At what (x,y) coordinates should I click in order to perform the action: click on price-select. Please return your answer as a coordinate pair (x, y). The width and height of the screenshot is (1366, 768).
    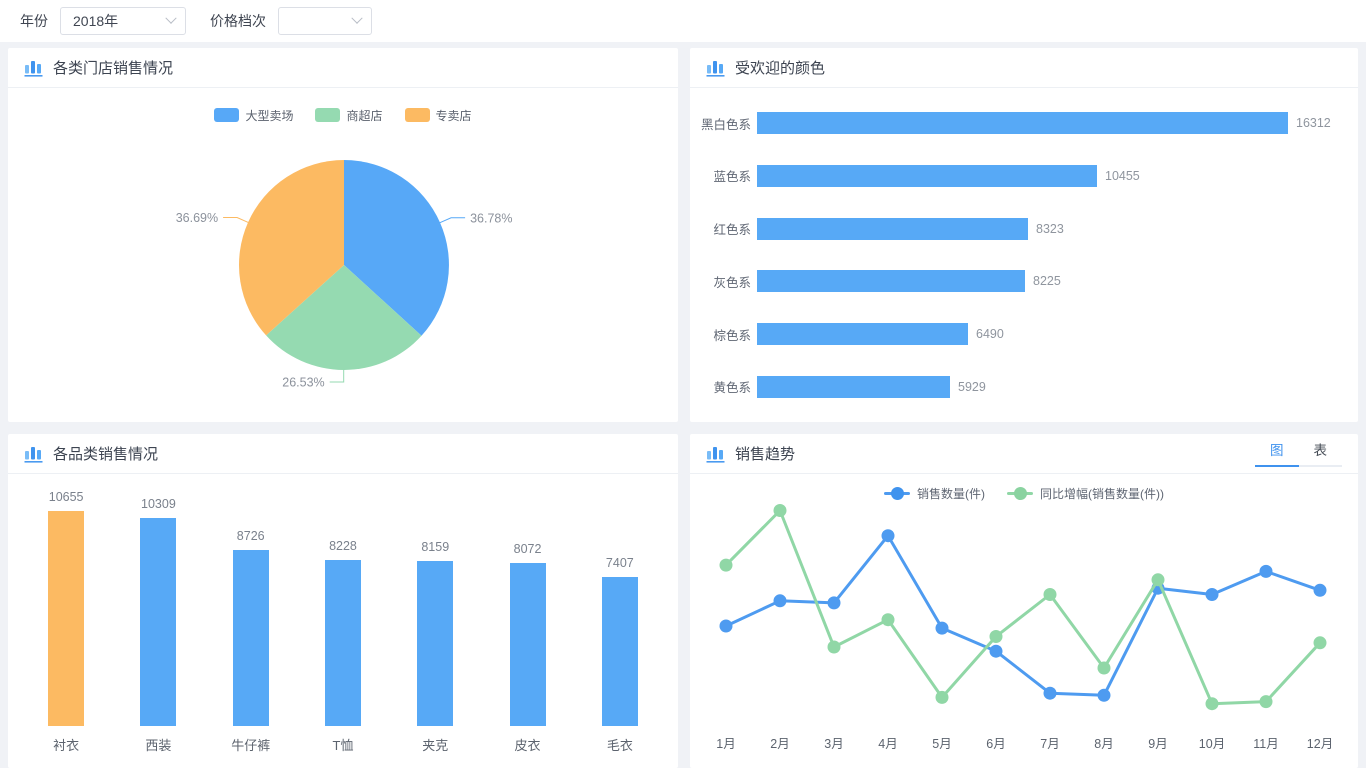
    Looking at the image, I should click on (325, 21).